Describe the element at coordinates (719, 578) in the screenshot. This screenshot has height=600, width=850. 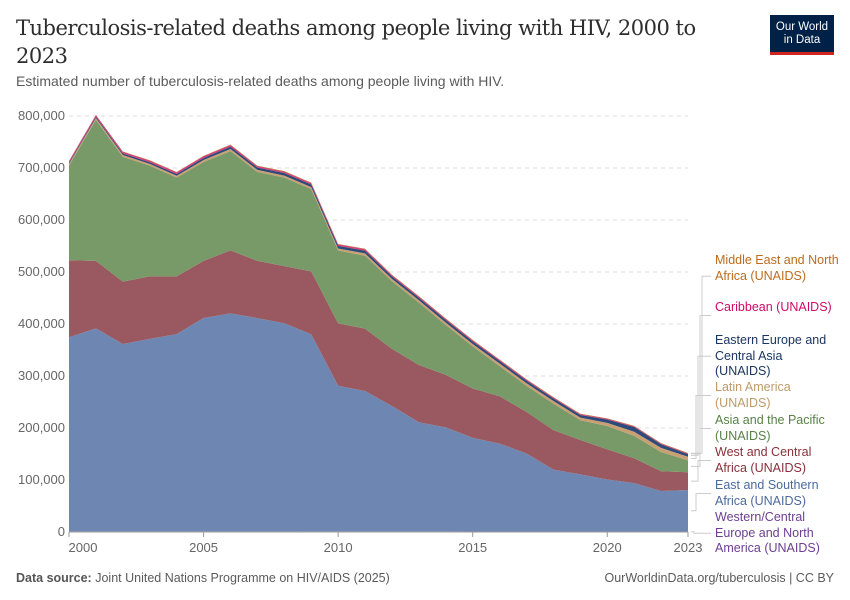
I see `footer-url: OurWorldinData.org/tuberculosis | CC BY` at that location.